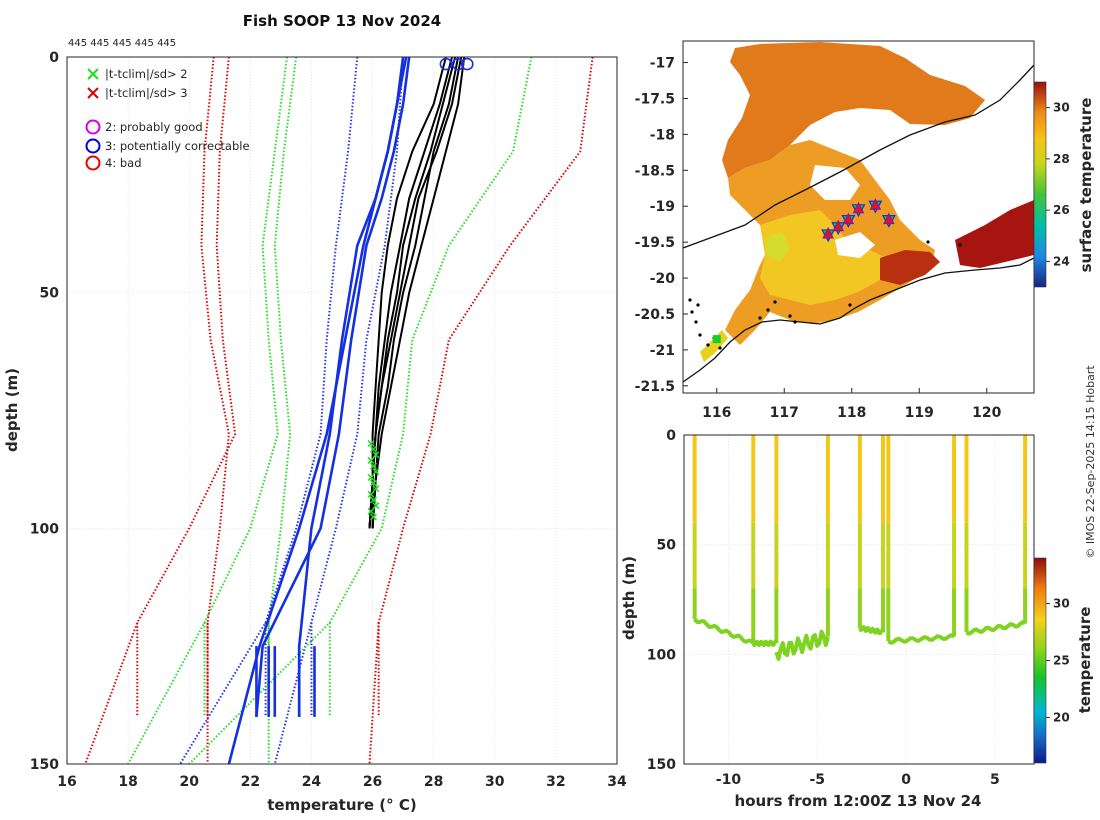  What do you see at coordinates (54, 58) in the screenshot?
I see `profile-y-tick-label: 0` at bounding box center [54, 58].